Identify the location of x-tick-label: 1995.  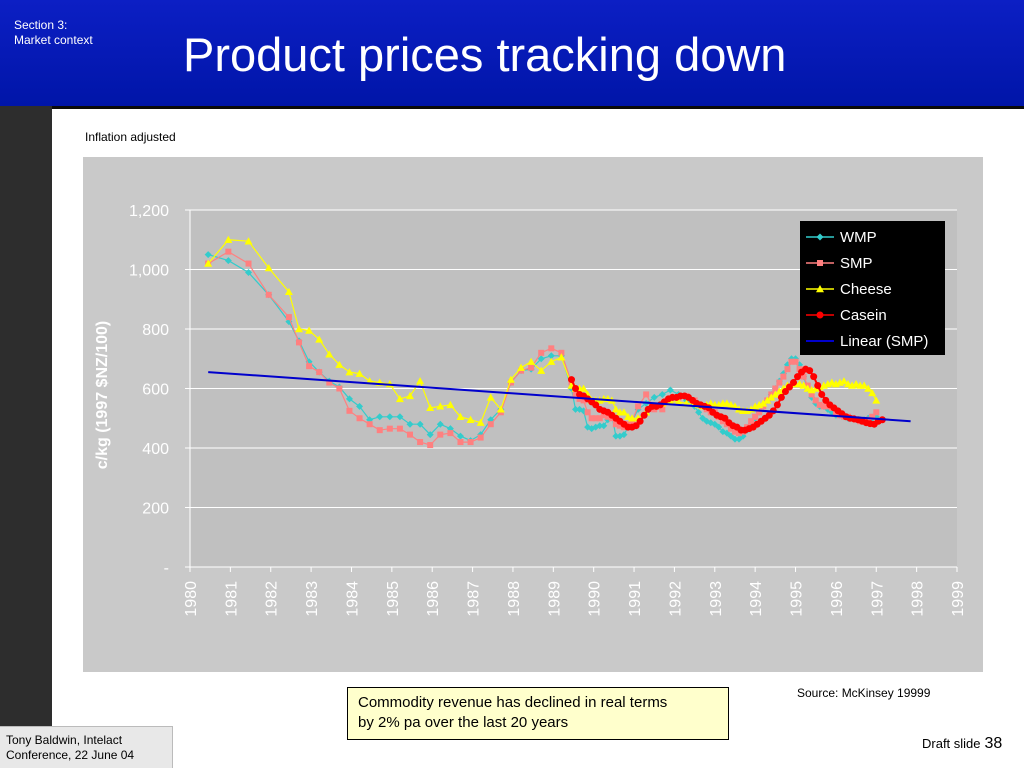
(797, 599).